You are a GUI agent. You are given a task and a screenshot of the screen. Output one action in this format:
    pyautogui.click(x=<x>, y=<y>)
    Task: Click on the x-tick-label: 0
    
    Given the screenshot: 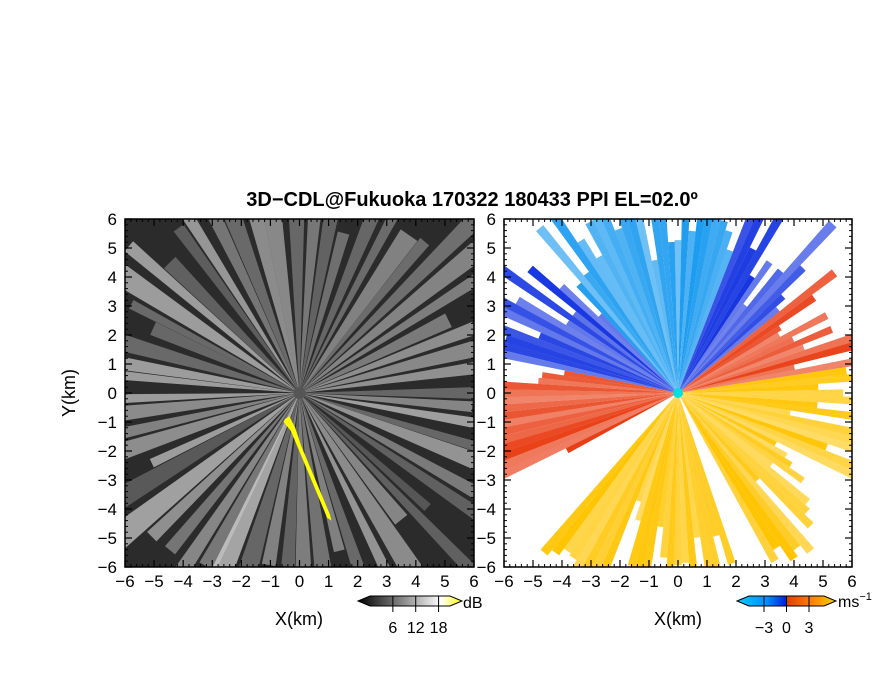 What is the action you would take?
    pyautogui.click(x=677, y=581)
    